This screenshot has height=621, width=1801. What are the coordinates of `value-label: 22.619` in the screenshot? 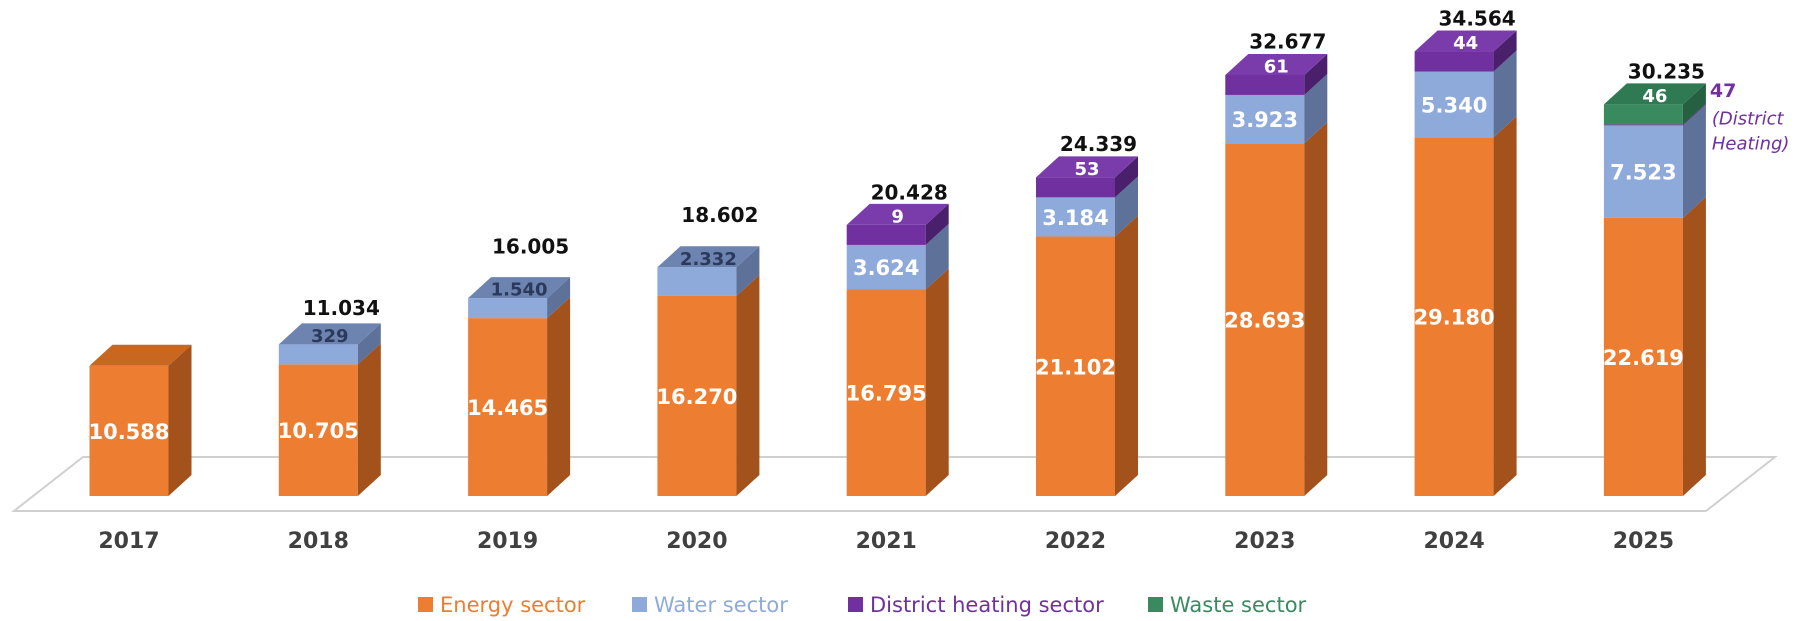 It's located at (1643, 358).